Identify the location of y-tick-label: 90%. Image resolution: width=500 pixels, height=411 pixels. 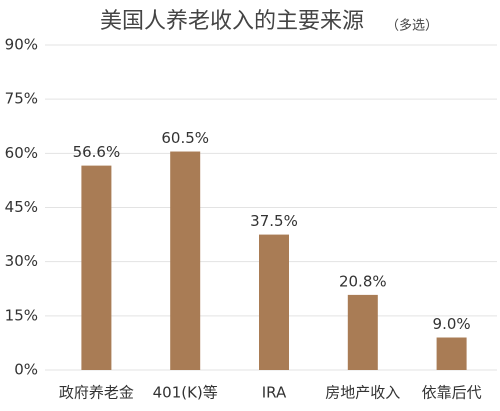
(21, 45).